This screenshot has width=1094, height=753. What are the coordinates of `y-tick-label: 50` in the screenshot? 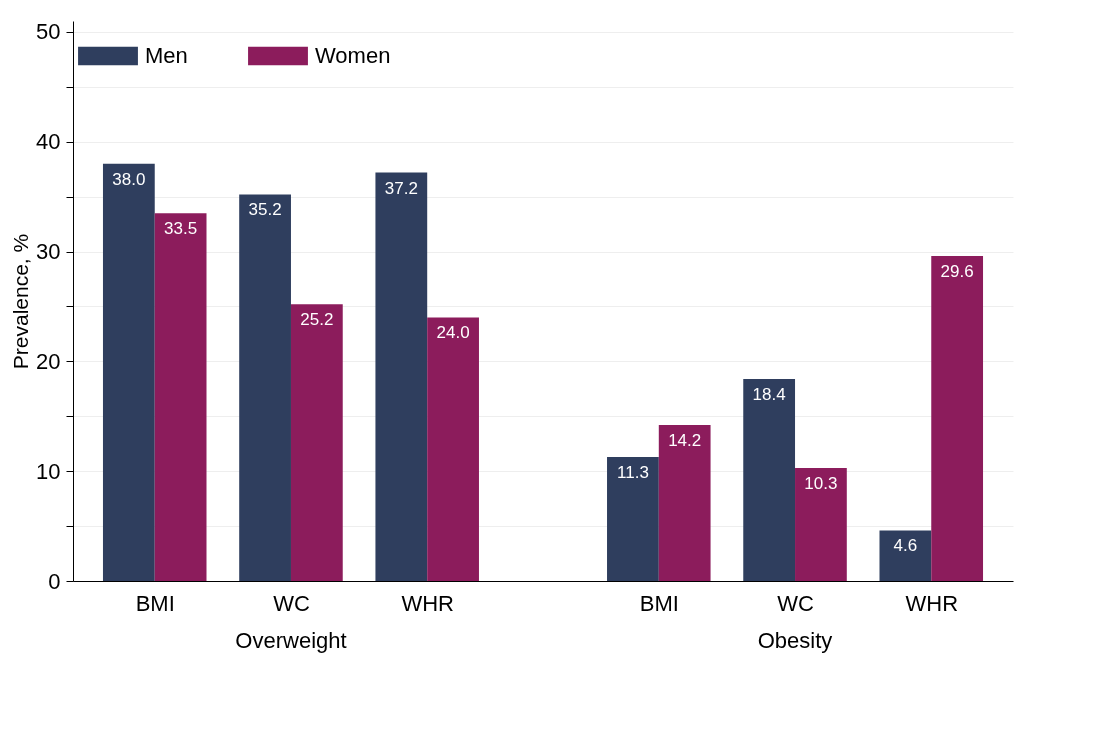 It's located at (48, 32).